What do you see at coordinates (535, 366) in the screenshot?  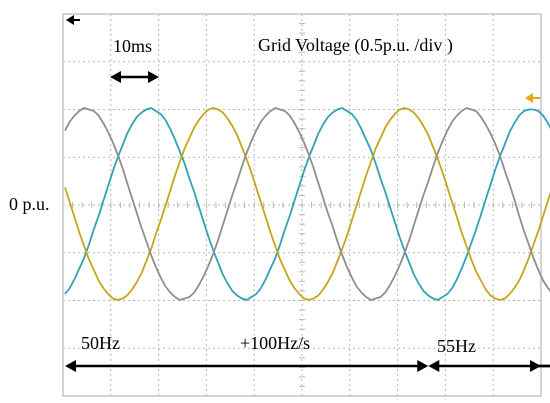 I see `segment-arrow-2-head-right` at bounding box center [535, 366].